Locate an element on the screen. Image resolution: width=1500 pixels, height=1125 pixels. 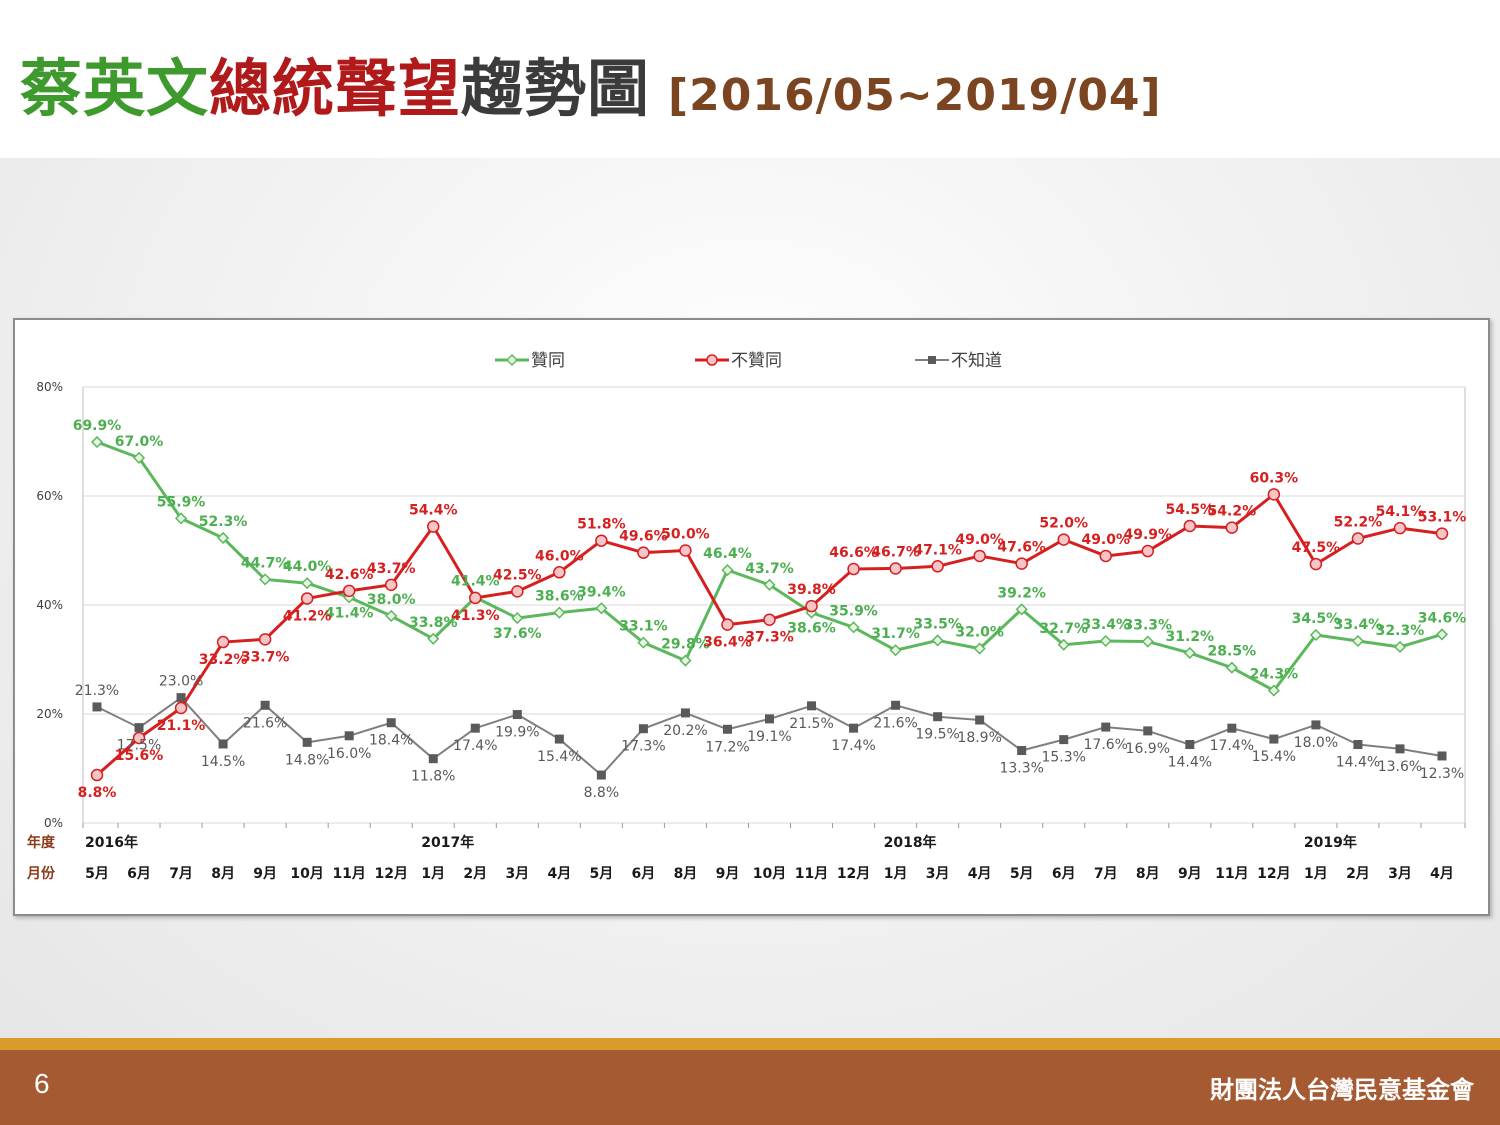
month-label: 8月 is located at coordinates (686, 874).